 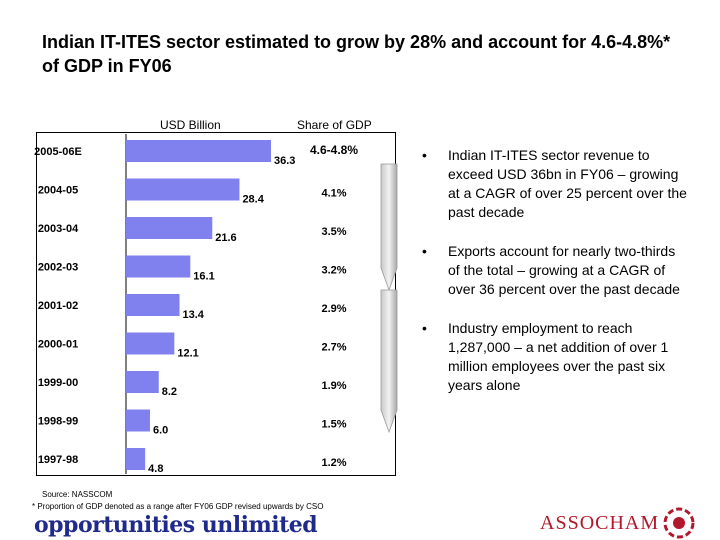 I want to click on share-label: 1.9%, so click(x=333, y=386).